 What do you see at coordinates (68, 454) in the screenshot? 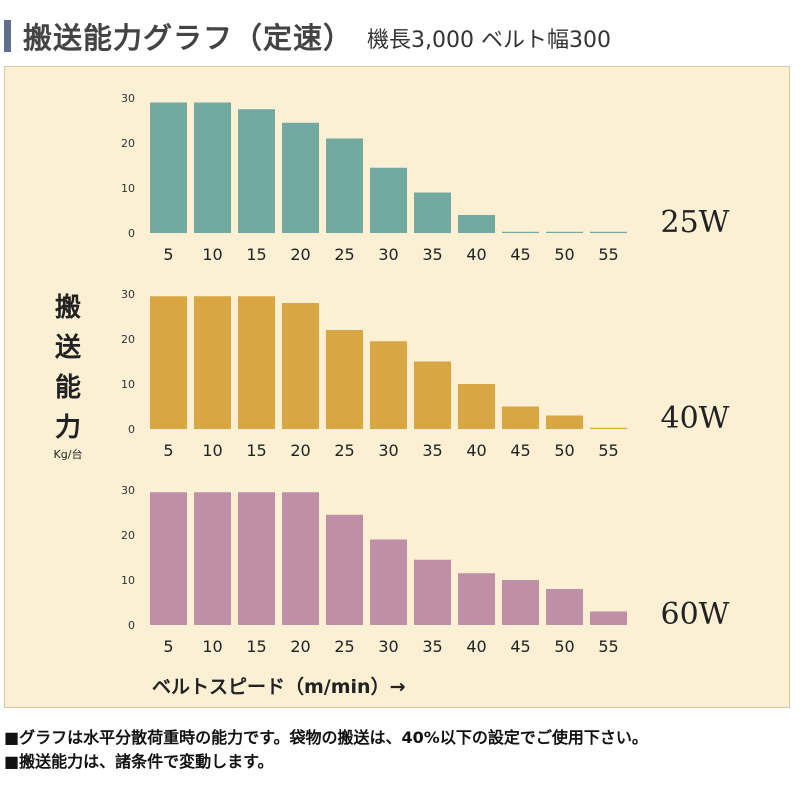
I see `y-axis-unit: Kg/台` at bounding box center [68, 454].